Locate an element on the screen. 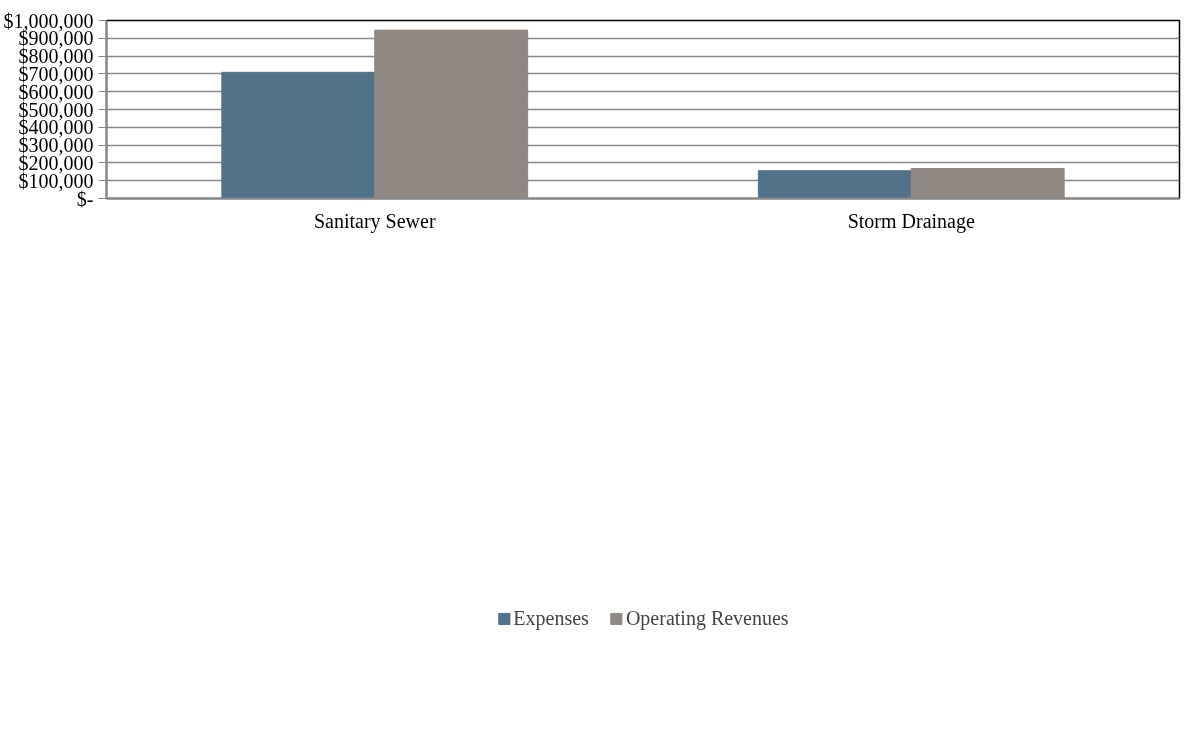  y-tick-label: $- is located at coordinates (85, 198).